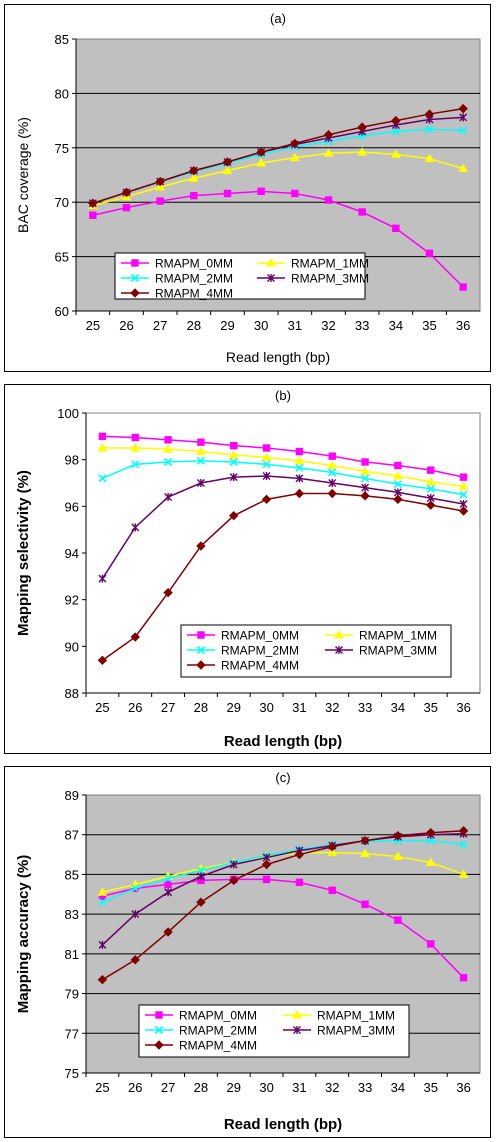  What do you see at coordinates (72, 646) in the screenshot?
I see `y-tick-label: 90` at bounding box center [72, 646].